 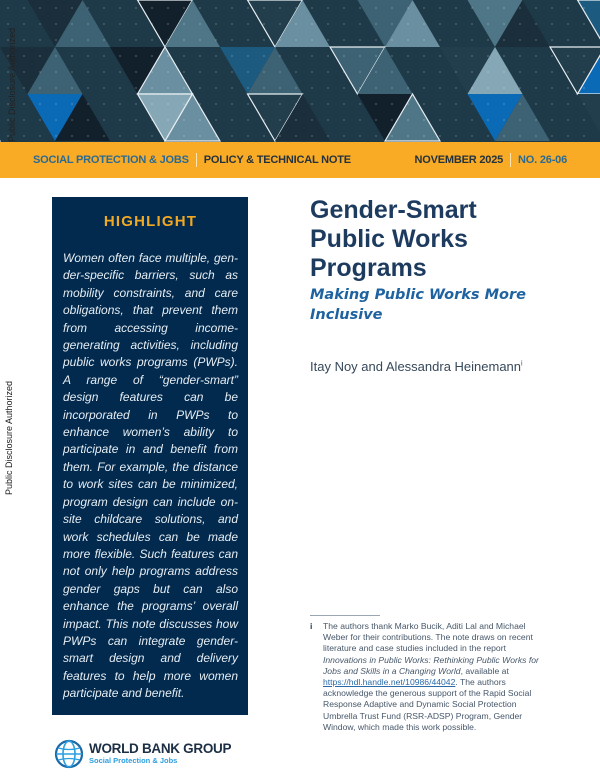 What do you see at coordinates (311, 626) in the screenshot?
I see `footnote-marker: i` at bounding box center [311, 626].